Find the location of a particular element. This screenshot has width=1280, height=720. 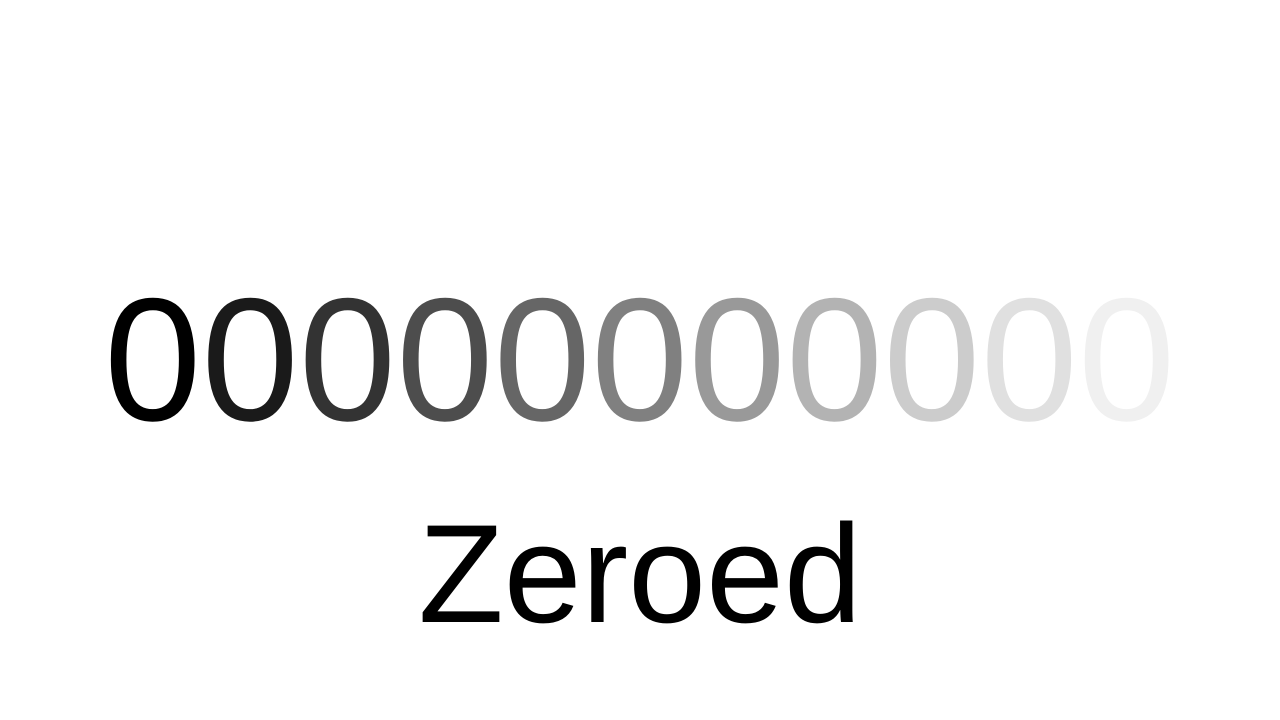

zero-digit-6: 0 is located at coordinates (639, 360).